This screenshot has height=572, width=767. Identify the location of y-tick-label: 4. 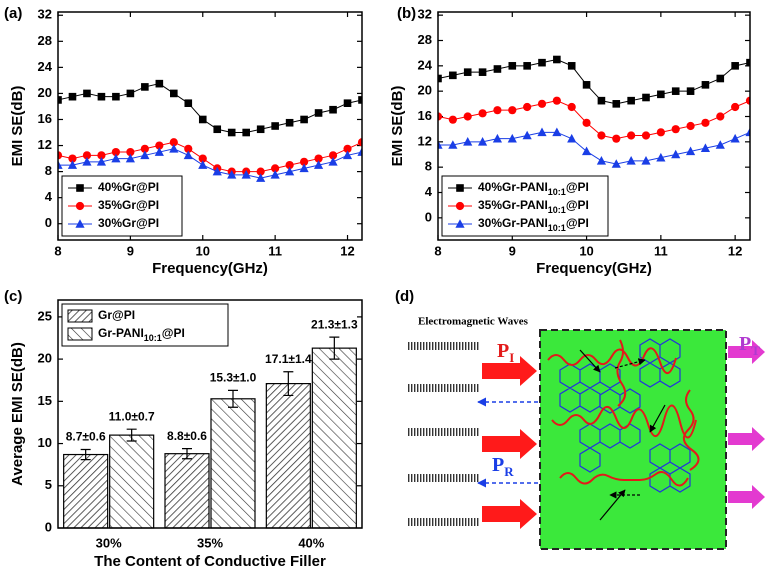
(49, 196).